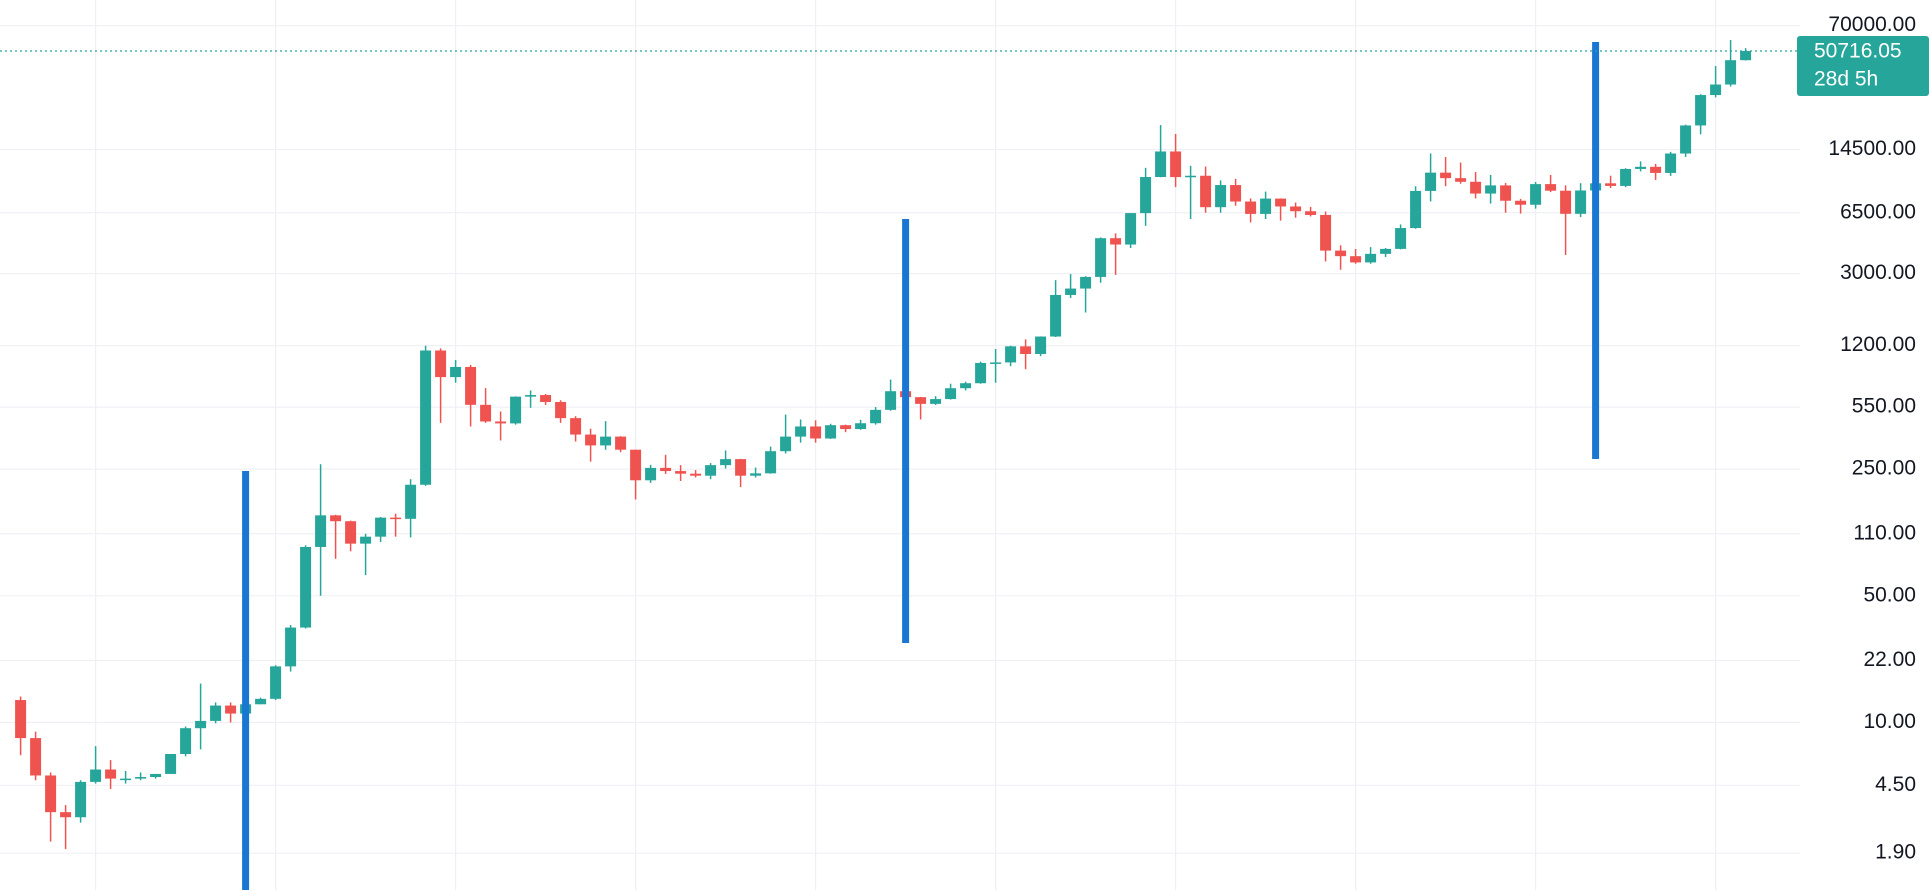 The height and width of the screenshot is (890, 1932). I want to click on y-tick-label: 1200.00, so click(1878, 344).